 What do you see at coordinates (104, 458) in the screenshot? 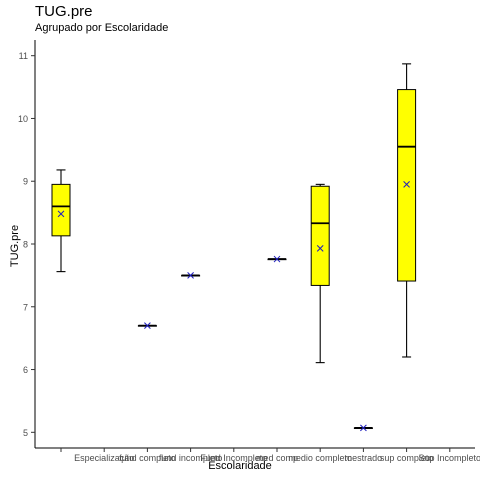
I see `x-tick-label: Especialização` at bounding box center [104, 458].